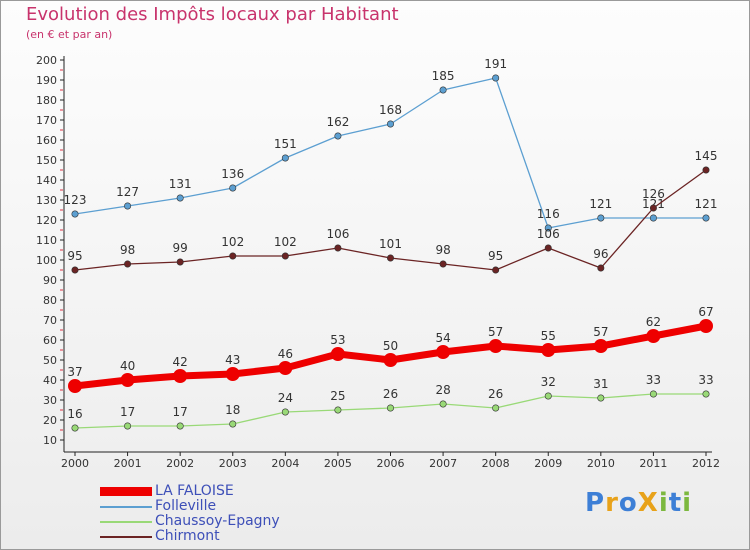  I want to click on legend-label: Chaussoy-Epagny, so click(217, 521).